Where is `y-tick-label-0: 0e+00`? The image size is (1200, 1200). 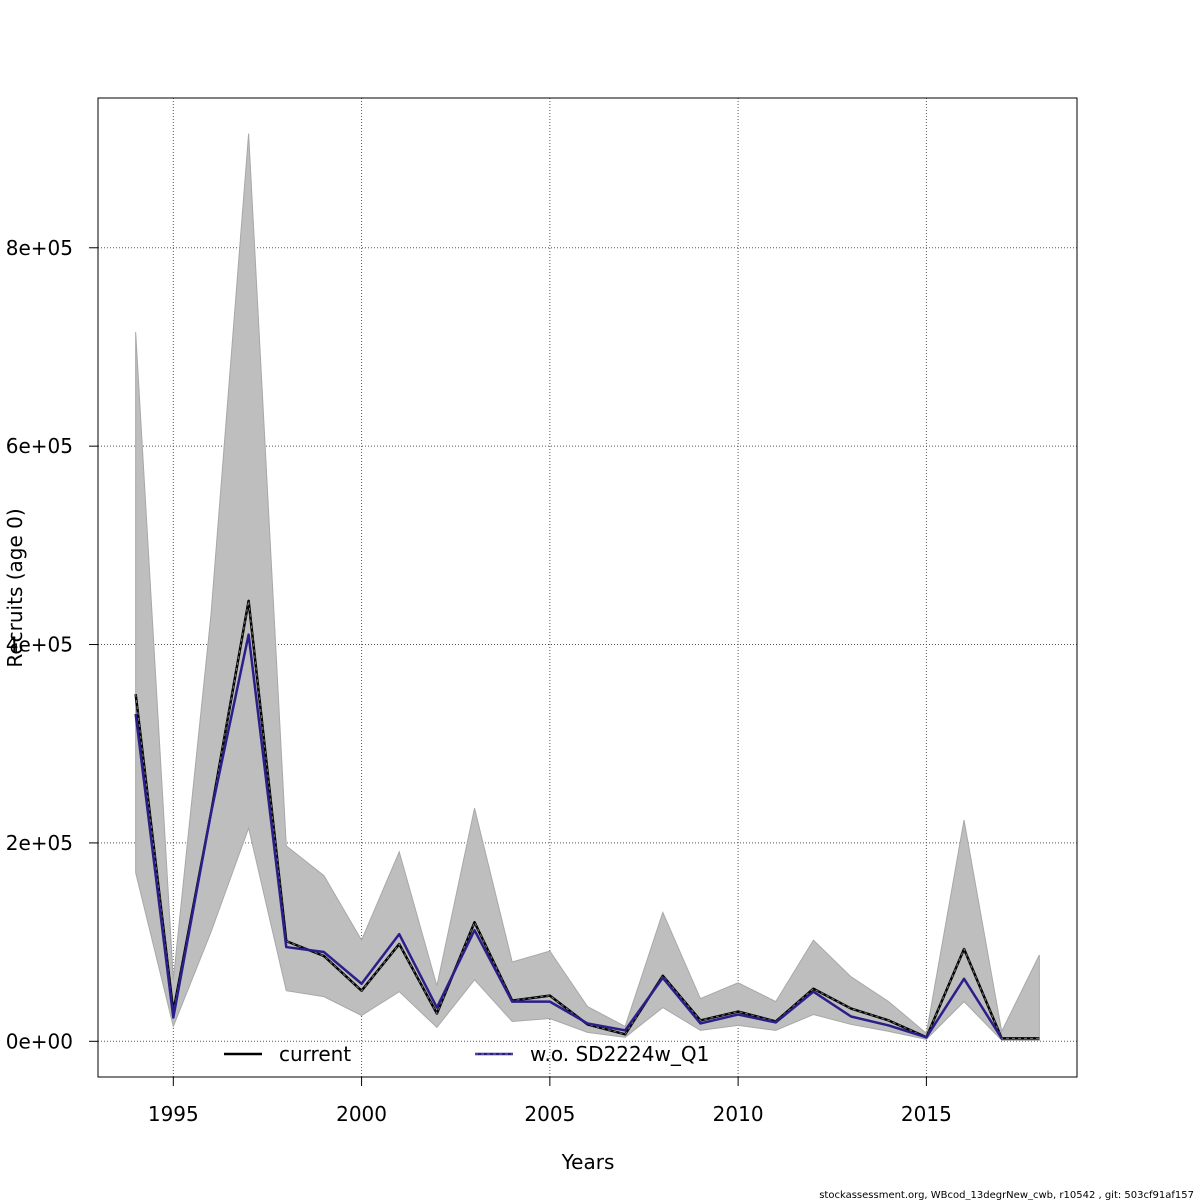
y-tick-label-0: 0e+00 is located at coordinates (39, 1041).